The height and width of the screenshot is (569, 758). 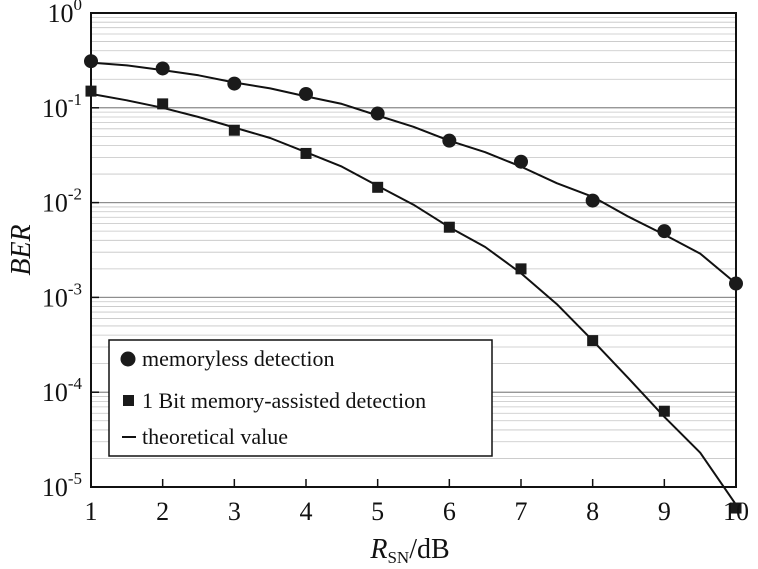 What do you see at coordinates (417, 511) in the screenshot?
I see `x-tick-labels: 1 2 3 4 5 6 7 8 9 10` at bounding box center [417, 511].